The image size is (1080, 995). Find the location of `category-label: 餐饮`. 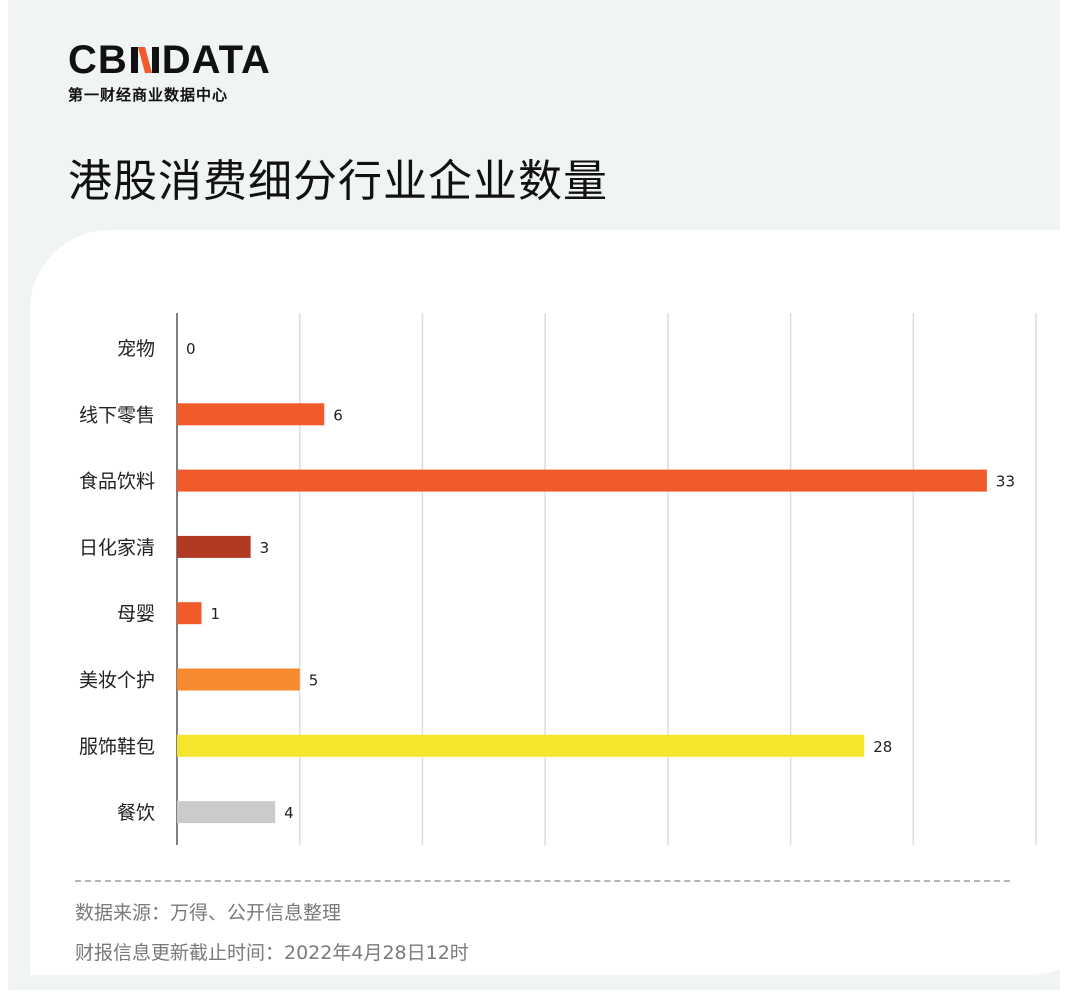

category-label: 餐饮 is located at coordinates (136, 813).